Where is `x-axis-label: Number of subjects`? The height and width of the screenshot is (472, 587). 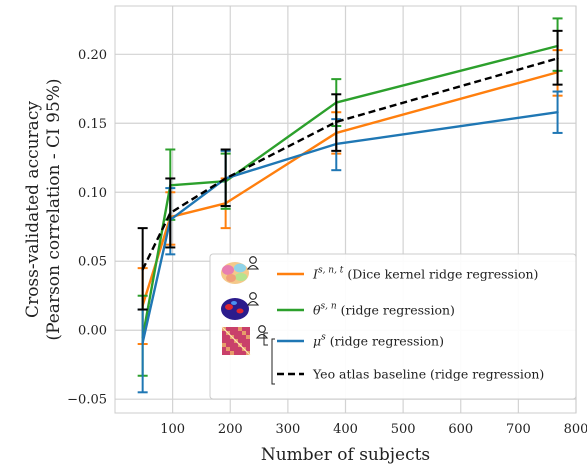 x-axis-label: Number of subjects is located at coordinates (345, 455).